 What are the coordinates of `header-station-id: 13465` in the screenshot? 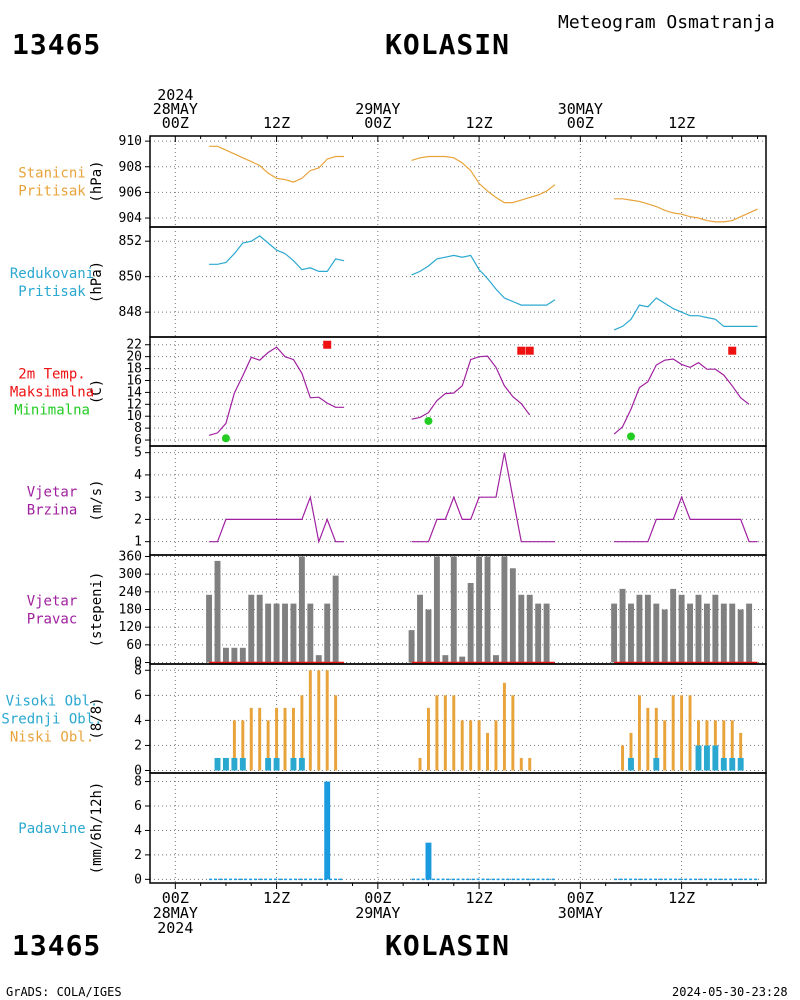 It's located at (57, 44).